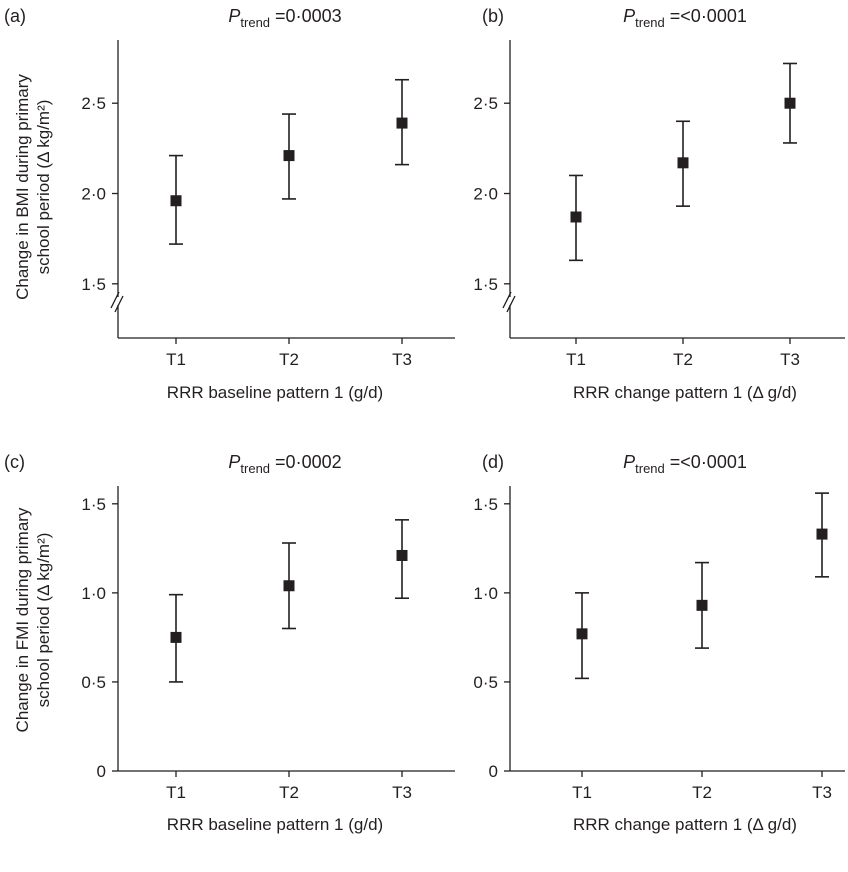 Image resolution: width=848 pixels, height=872 pixels. What do you see at coordinates (493, 462) in the screenshot?
I see `panel-label: (d)` at bounding box center [493, 462].